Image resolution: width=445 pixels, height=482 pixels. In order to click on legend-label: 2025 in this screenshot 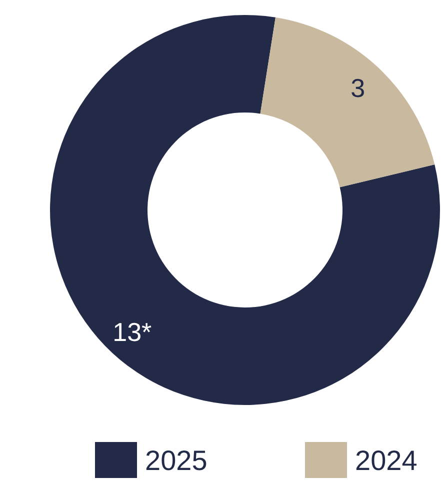, I will do `click(176, 460)`.